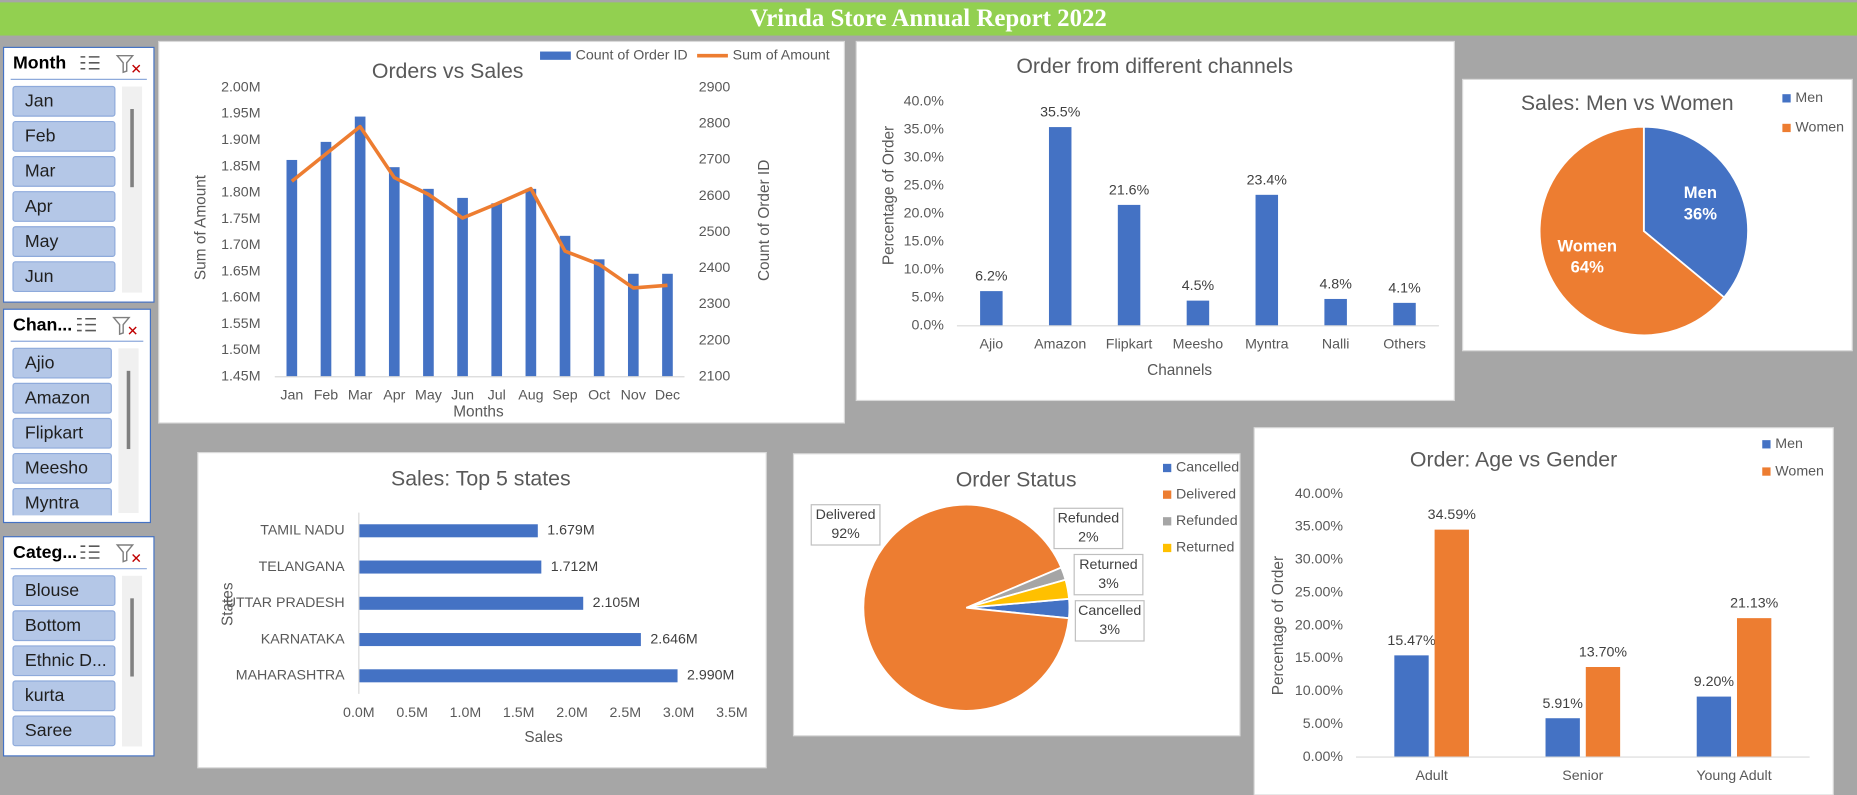  What do you see at coordinates (42, 241) in the screenshot?
I see `slicer-item: May` at bounding box center [42, 241].